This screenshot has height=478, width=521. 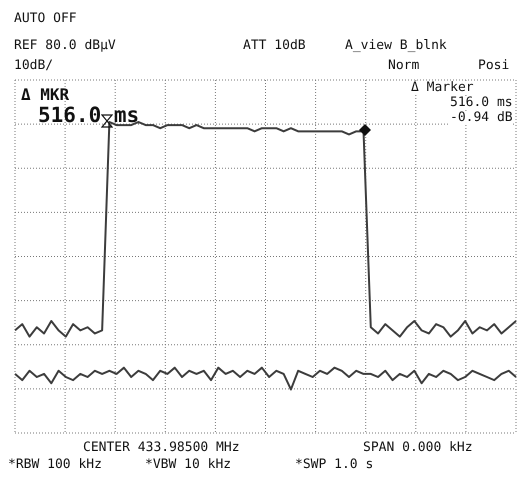 I want to click on text: Posi, so click(x=494, y=66).